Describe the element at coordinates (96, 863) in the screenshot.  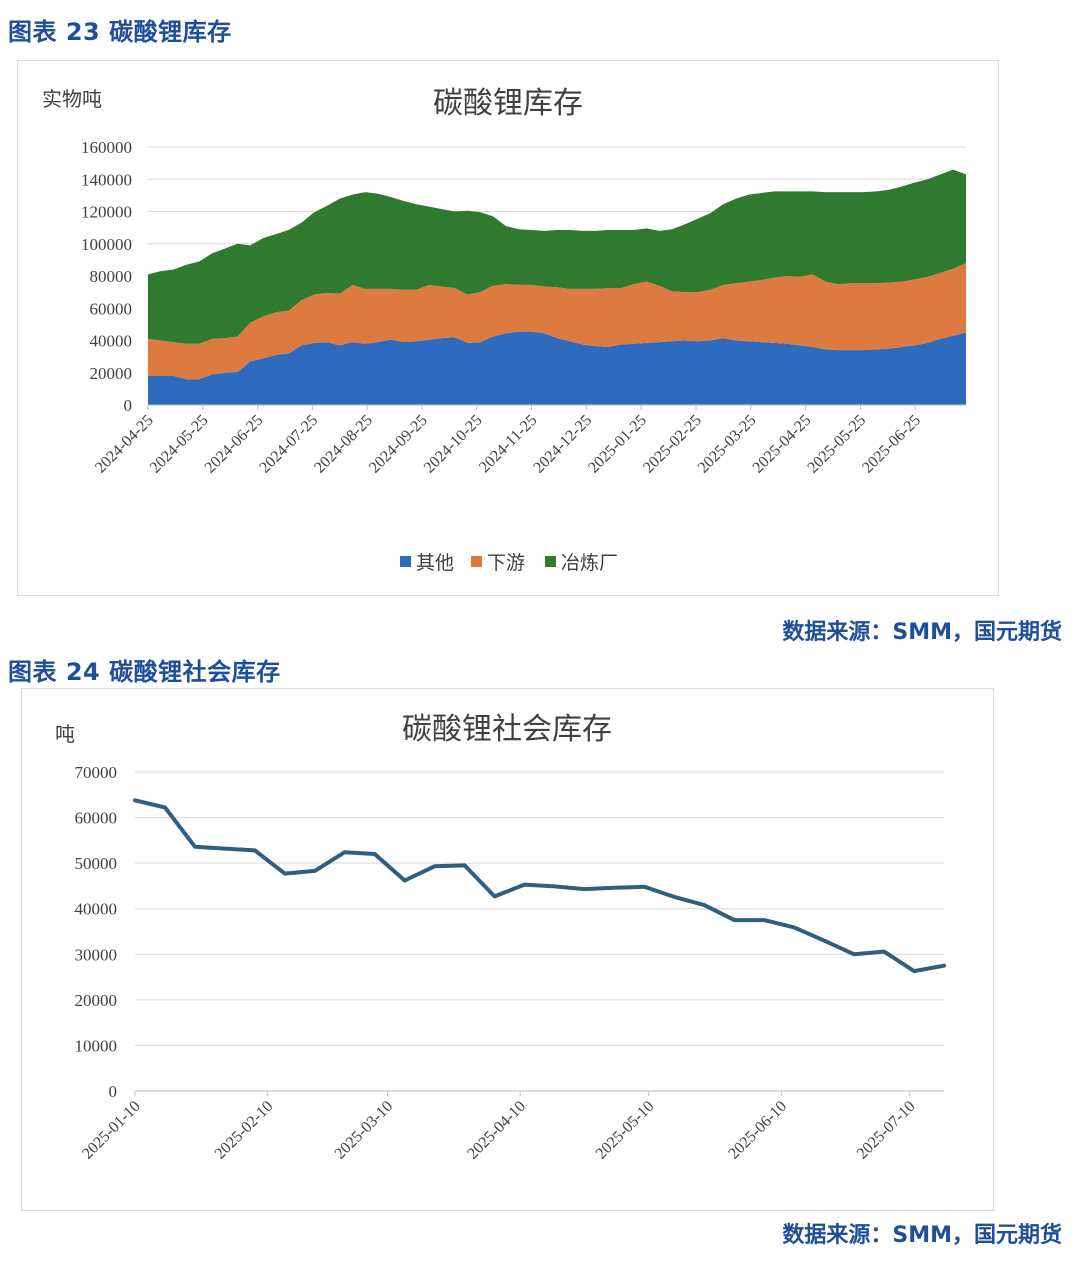
I see `y-tick-label: 50000` at that location.